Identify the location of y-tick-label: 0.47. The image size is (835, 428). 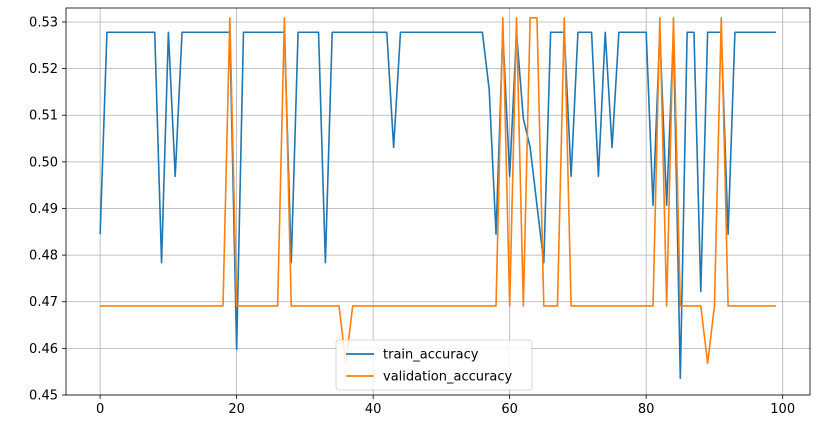
(43, 302).